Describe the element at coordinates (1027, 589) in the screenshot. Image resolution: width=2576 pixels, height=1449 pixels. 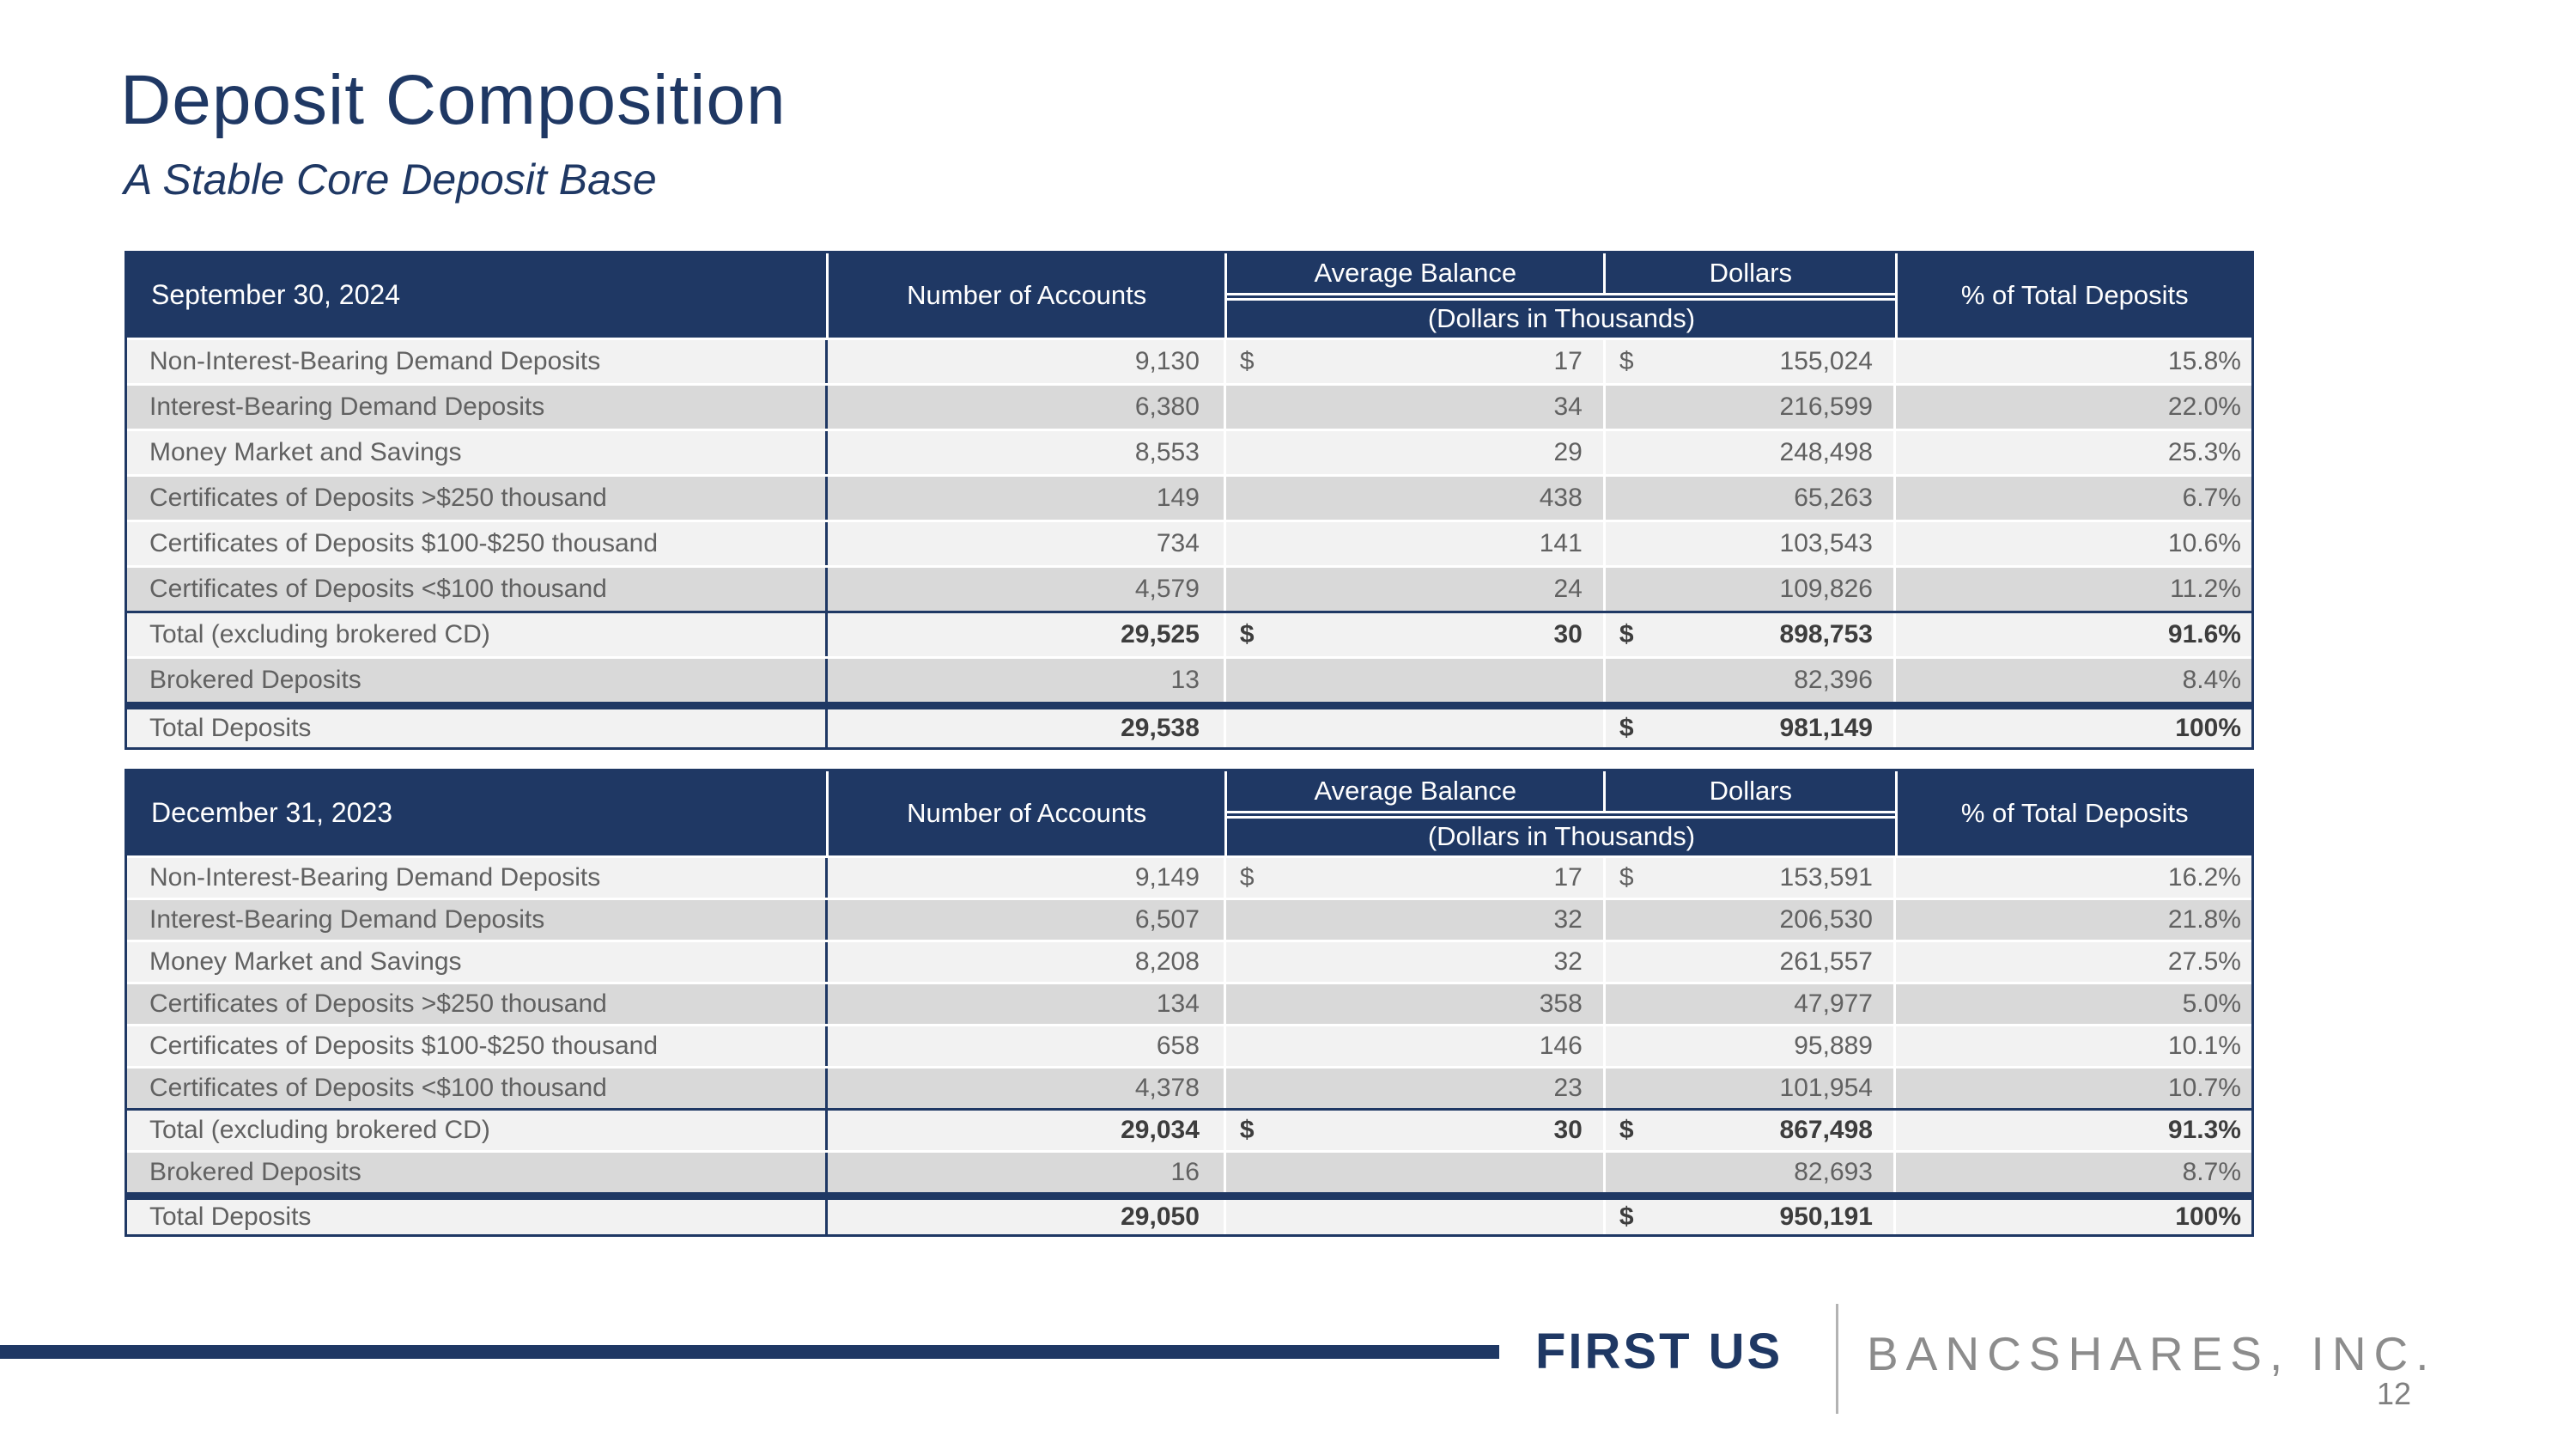
I see `row-accounts: 4,579` at that location.